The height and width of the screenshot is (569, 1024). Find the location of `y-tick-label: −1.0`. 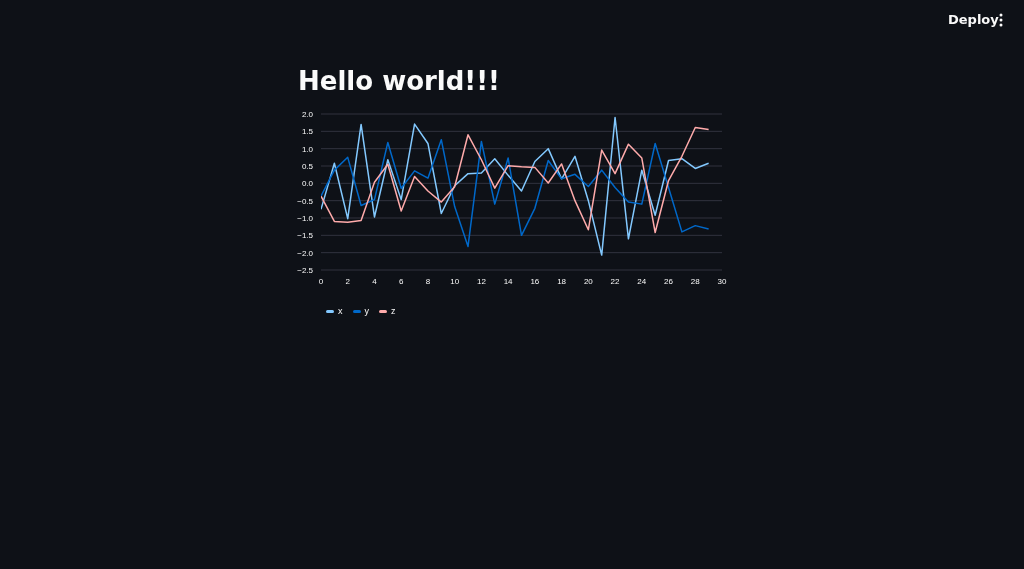

y-tick-label: −1.0 is located at coordinates (305, 218).